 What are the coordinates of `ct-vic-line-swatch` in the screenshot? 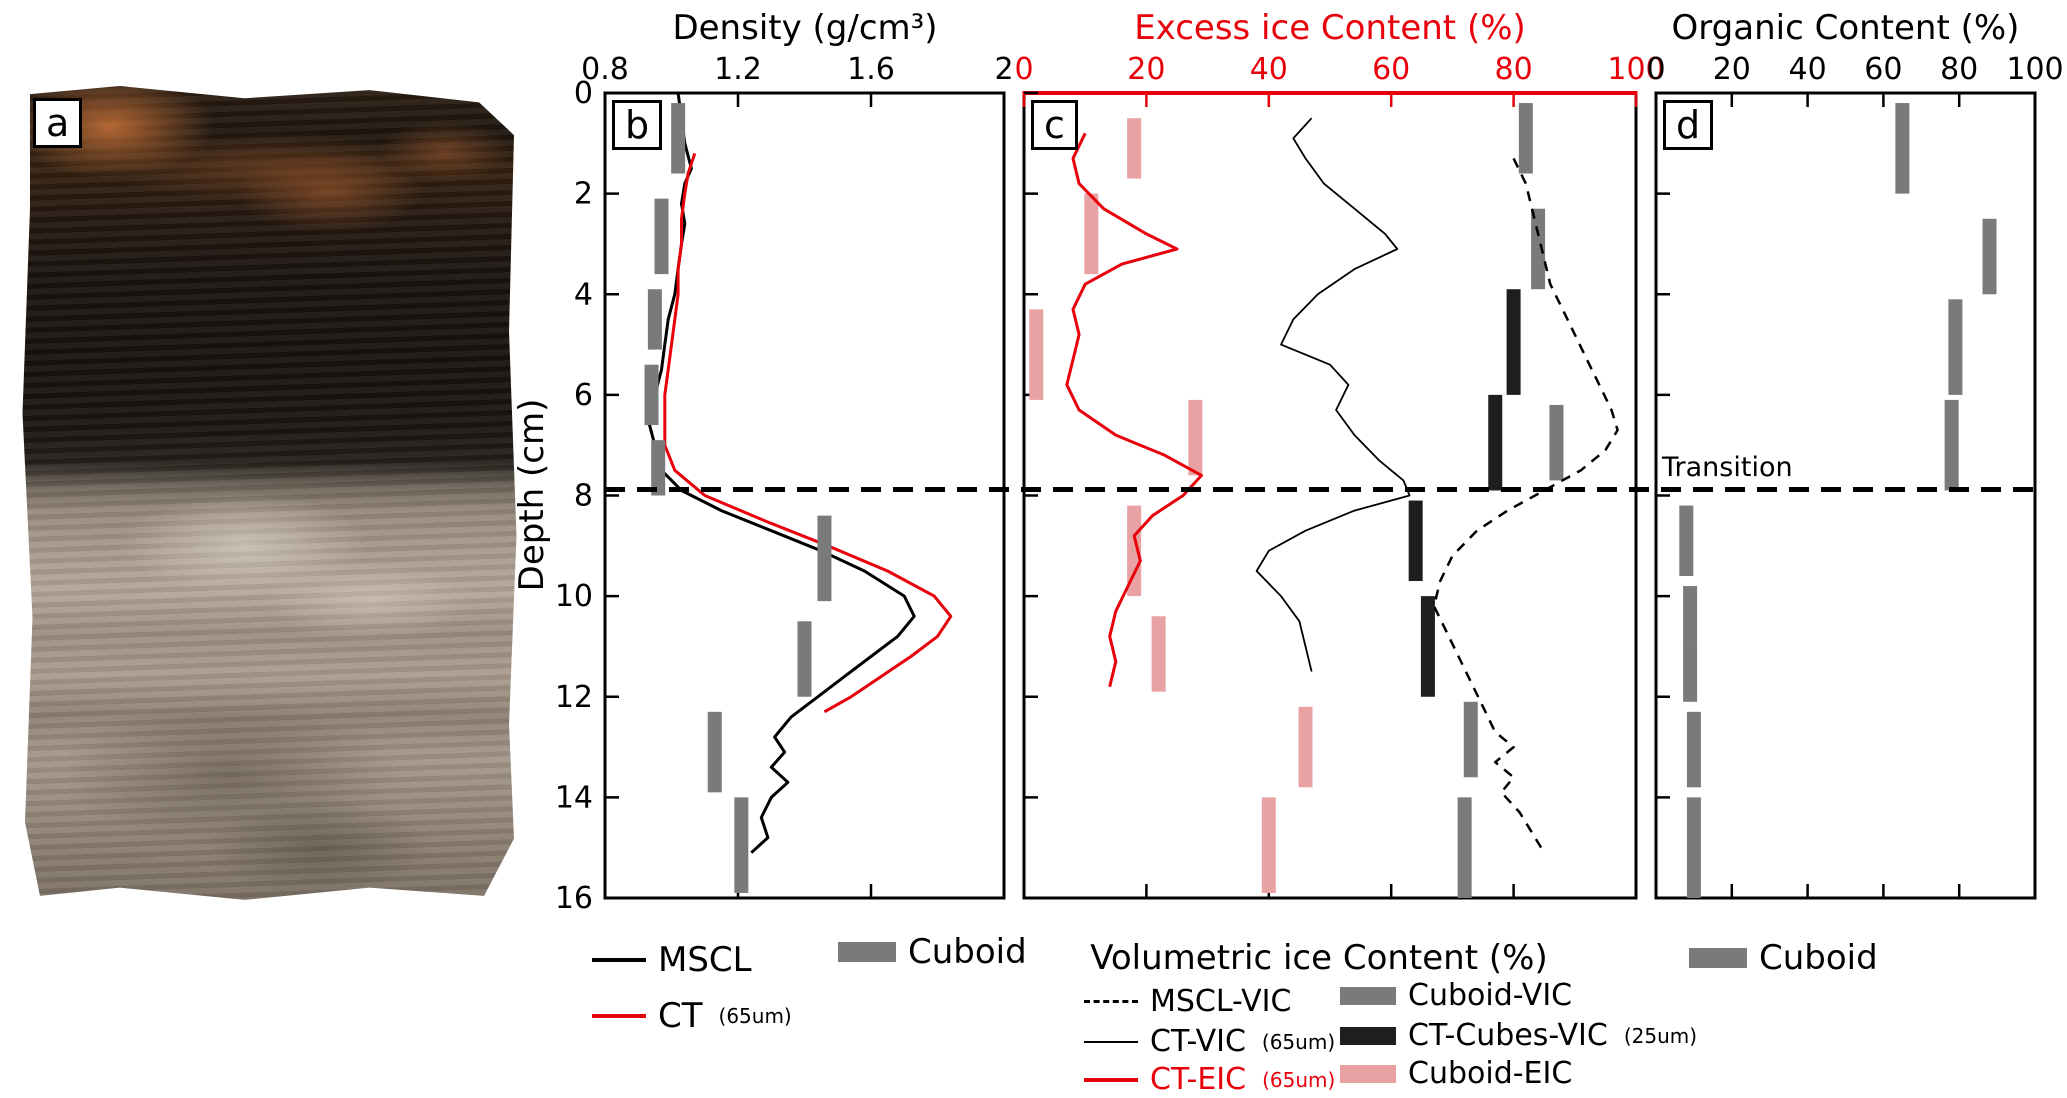 It's located at (1111, 1041).